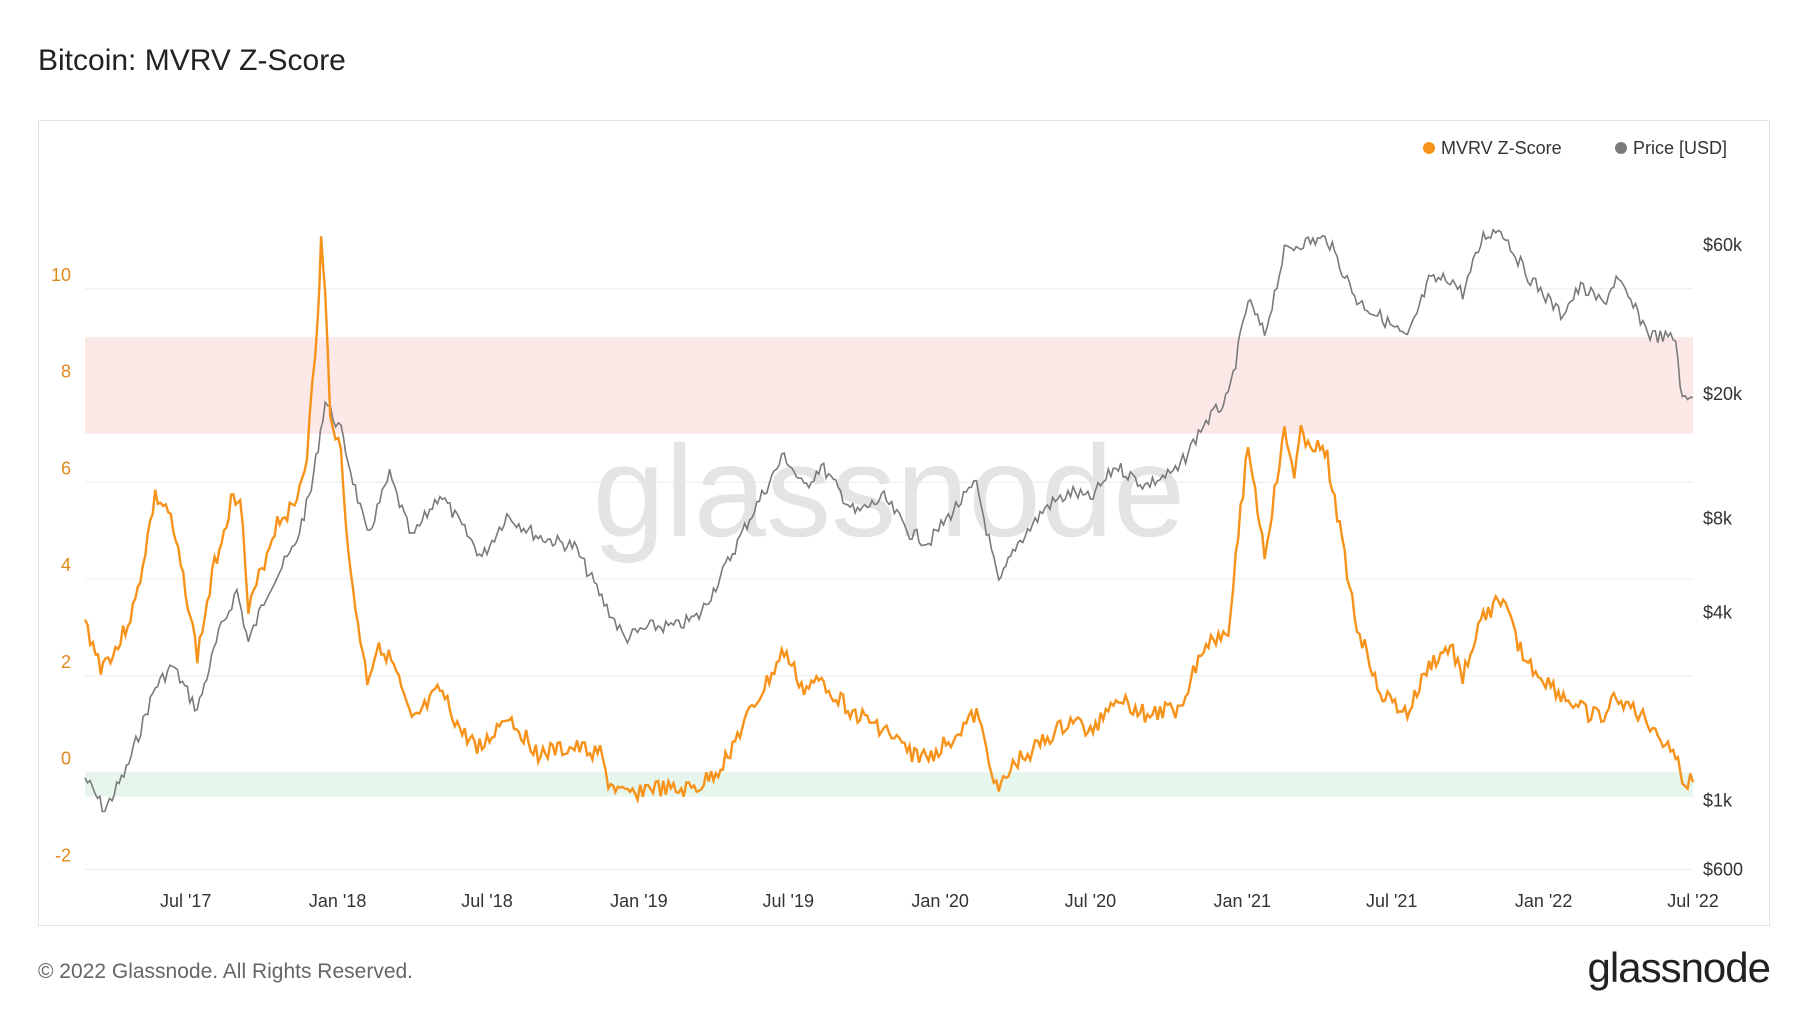 The image size is (1800, 1013). What do you see at coordinates (66, 759) in the screenshot?
I see `left-axis-tick-label: 0` at bounding box center [66, 759].